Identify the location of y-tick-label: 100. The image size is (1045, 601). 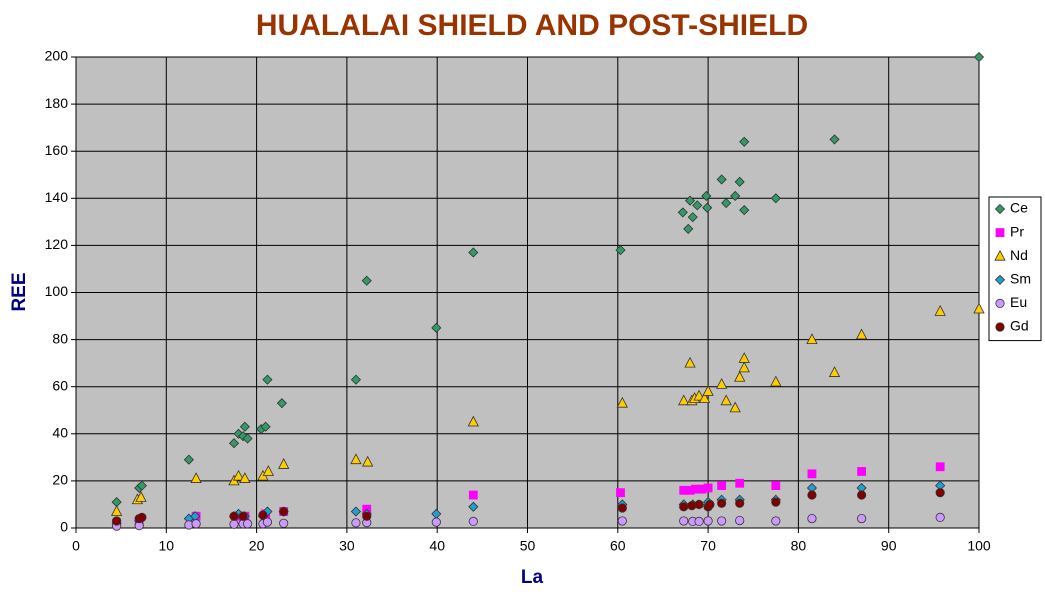
(57, 291).